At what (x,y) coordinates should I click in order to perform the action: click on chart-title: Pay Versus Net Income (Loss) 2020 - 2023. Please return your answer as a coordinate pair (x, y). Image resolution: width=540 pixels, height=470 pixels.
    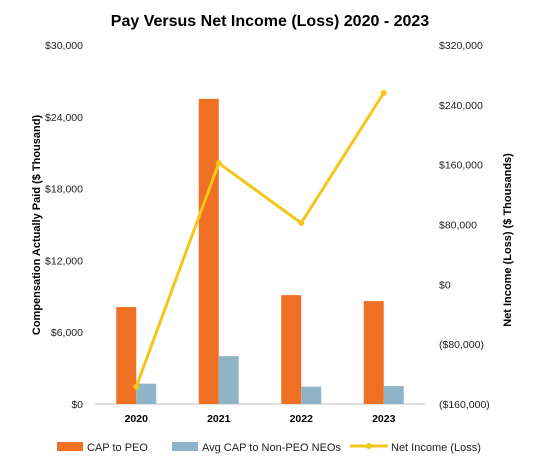
    Looking at the image, I should click on (270, 21).